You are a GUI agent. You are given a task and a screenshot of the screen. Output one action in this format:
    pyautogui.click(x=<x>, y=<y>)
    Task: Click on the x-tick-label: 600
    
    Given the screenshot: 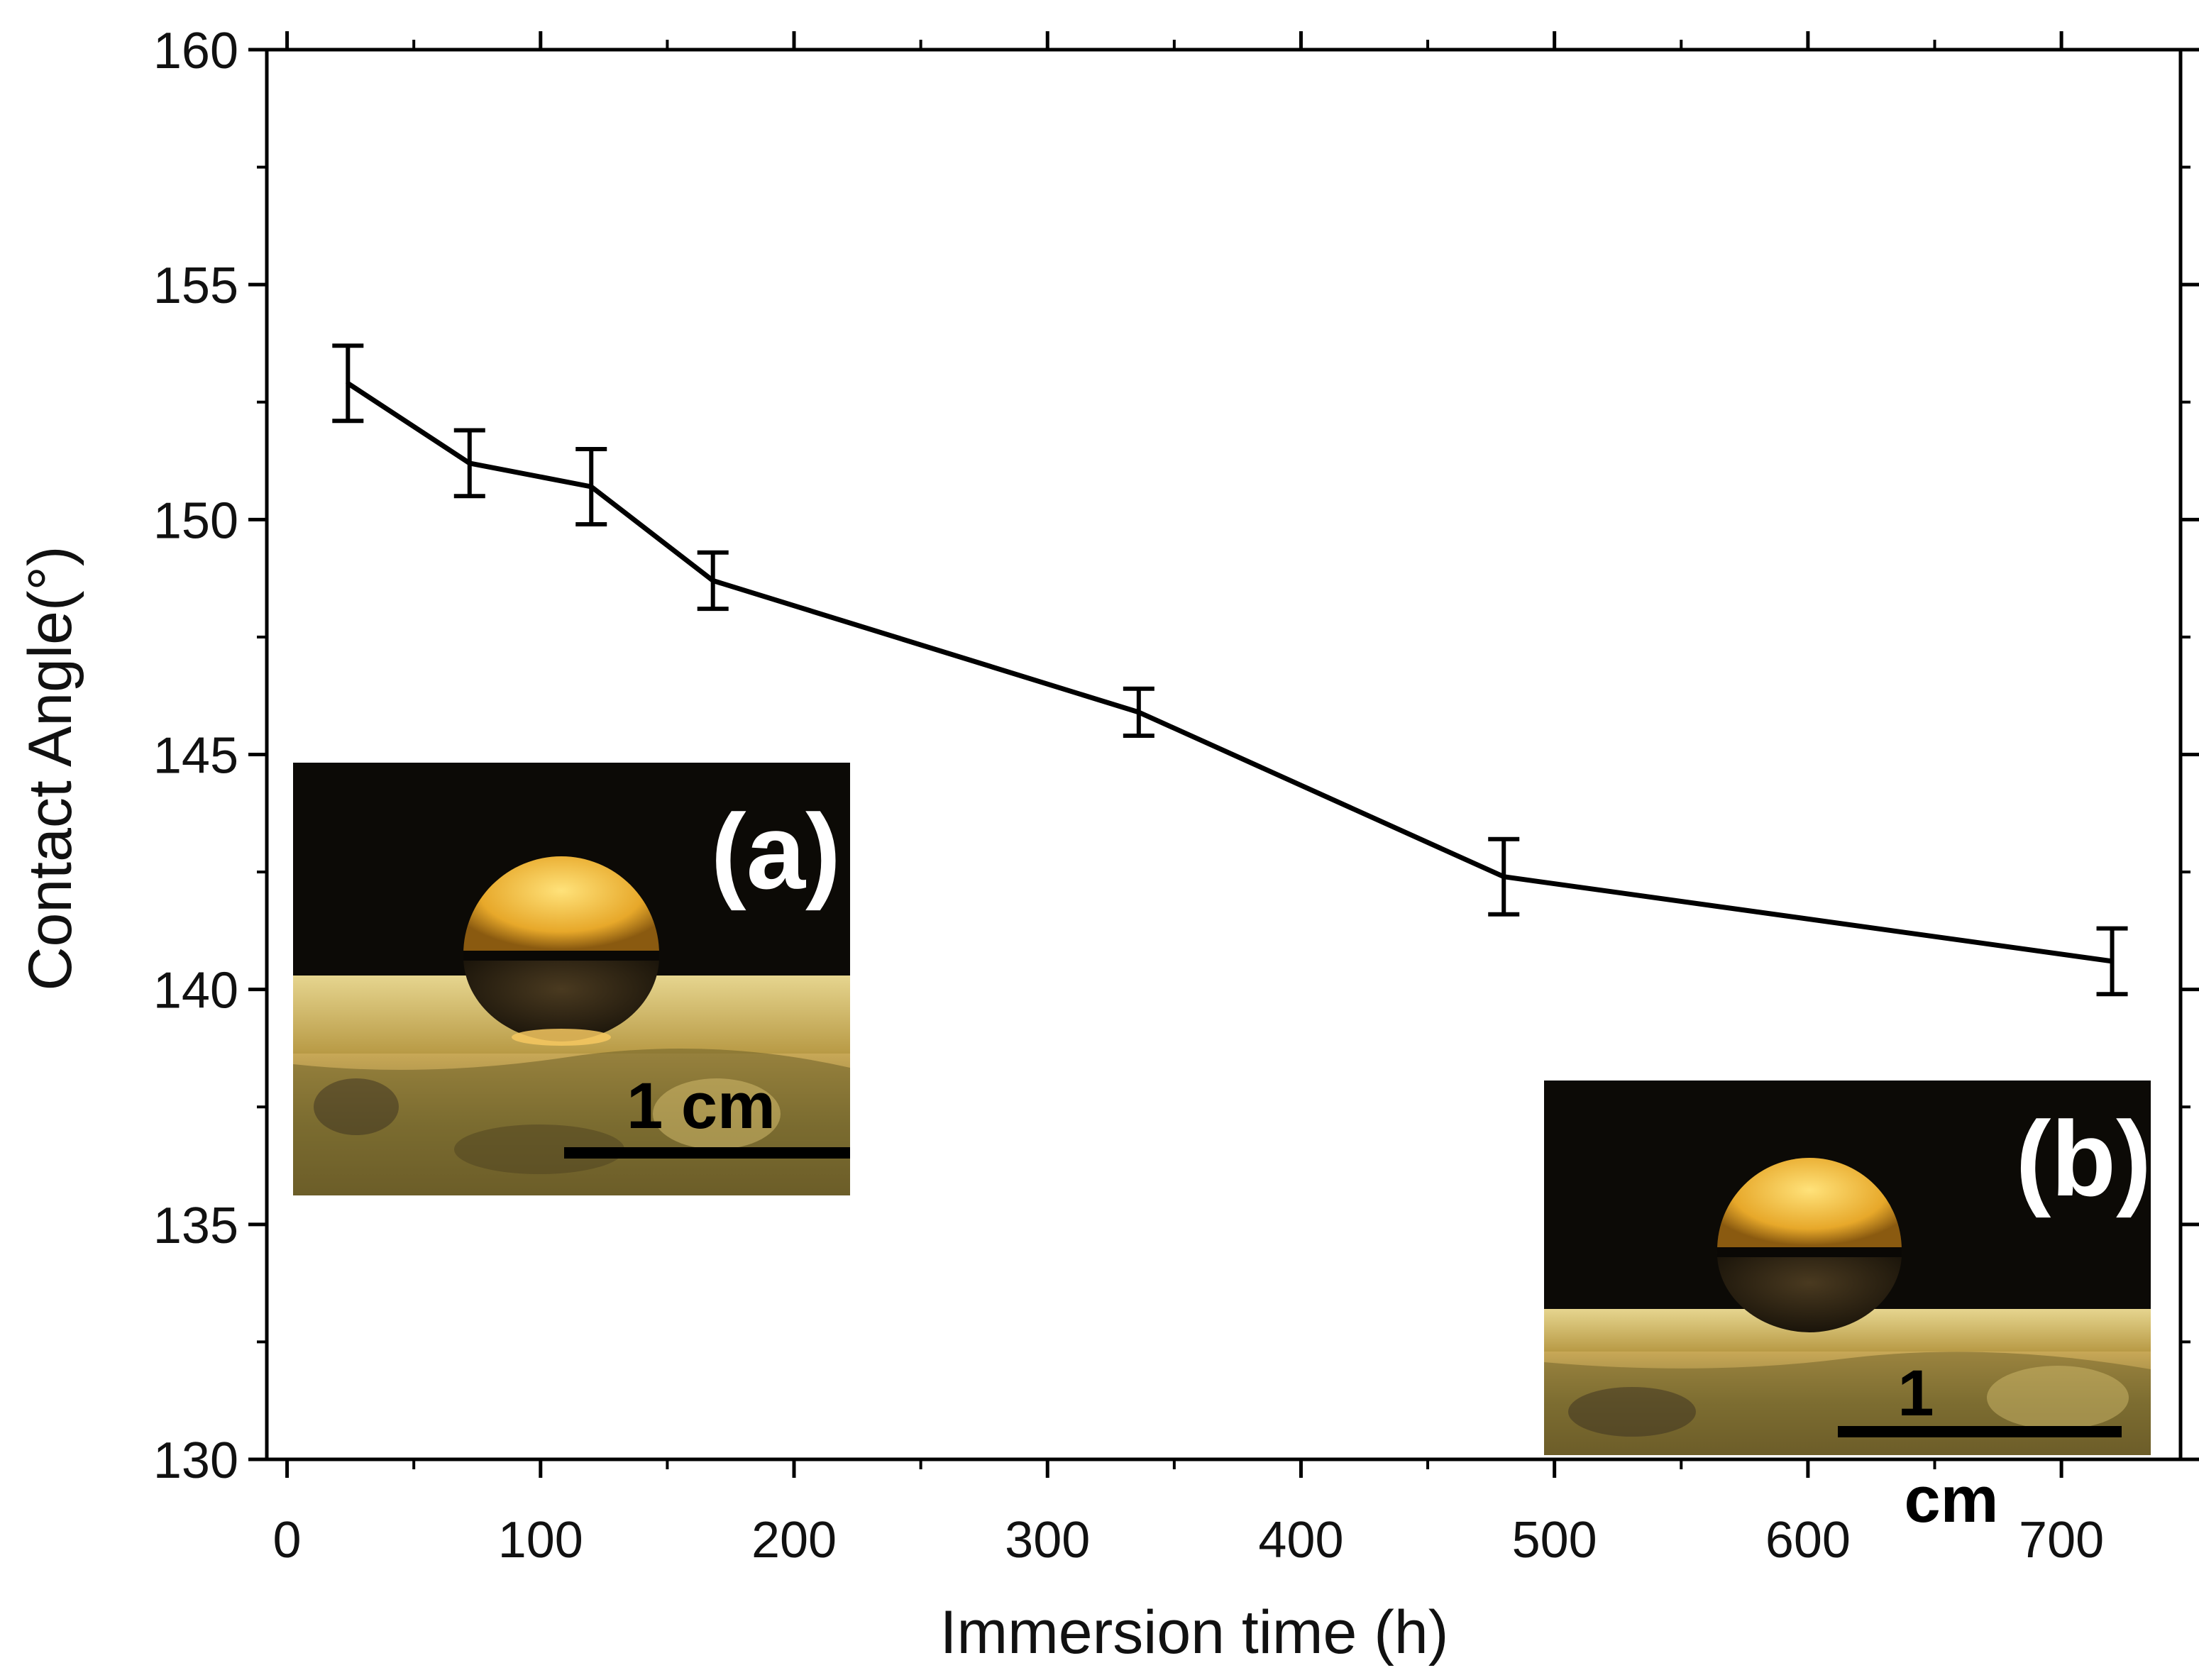 What is the action you would take?
    pyautogui.click(x=1808, y=1540)
    